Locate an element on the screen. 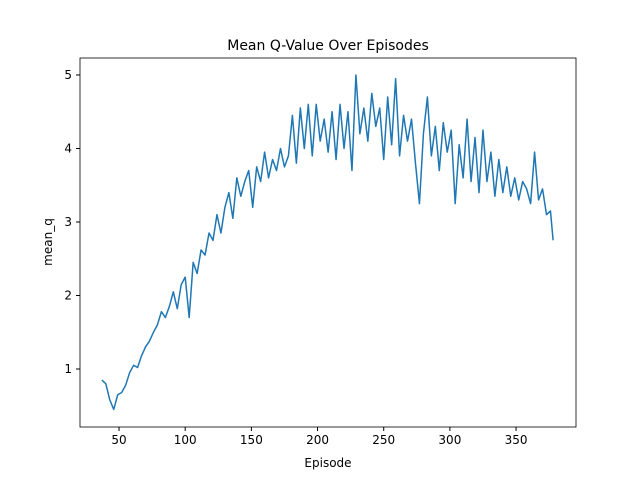  x-tick-label: 100 is located at coordinates (185, 440).